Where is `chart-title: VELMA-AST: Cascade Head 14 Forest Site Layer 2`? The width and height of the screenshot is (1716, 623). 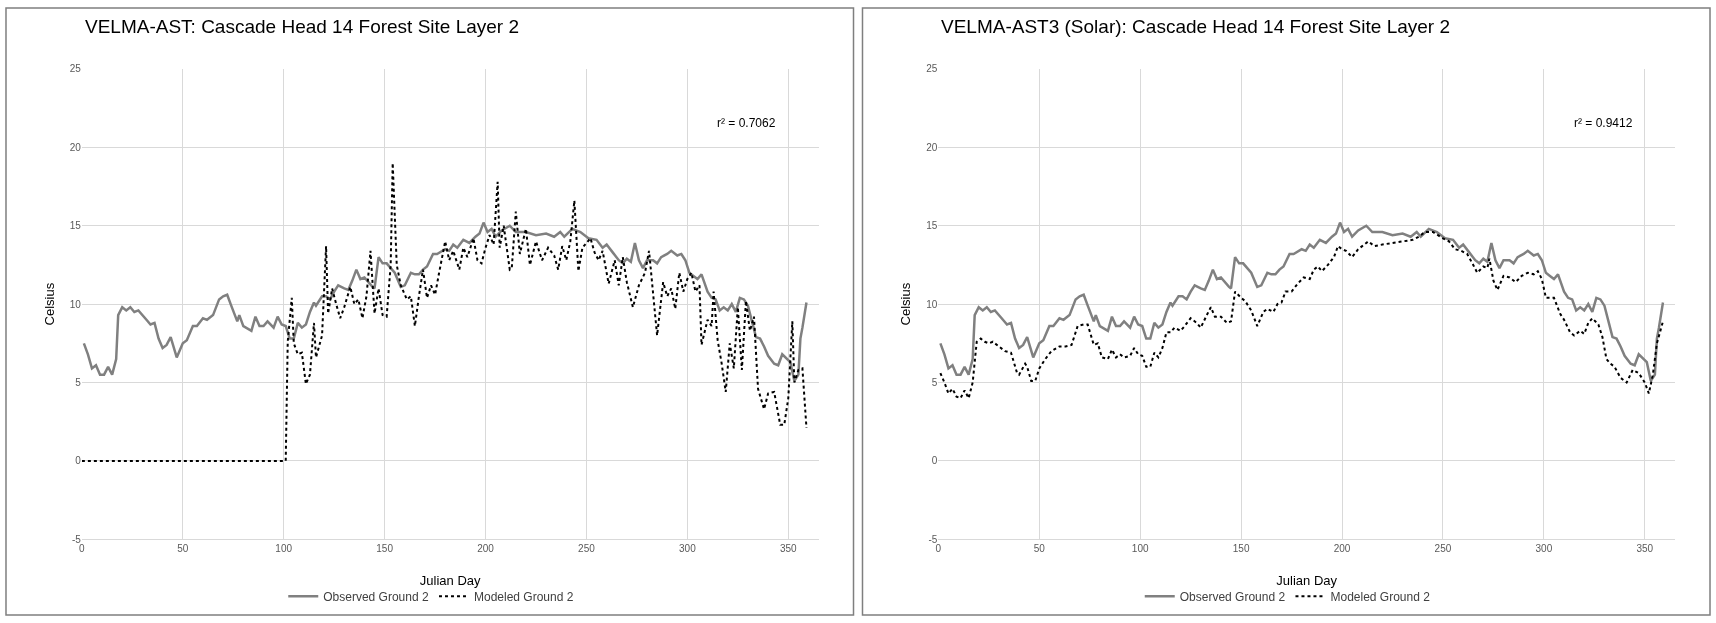
chart-title: VELMA-AST: Cascade Head 14 Forest Site Layer 2 is located at coordinates (302, 26).